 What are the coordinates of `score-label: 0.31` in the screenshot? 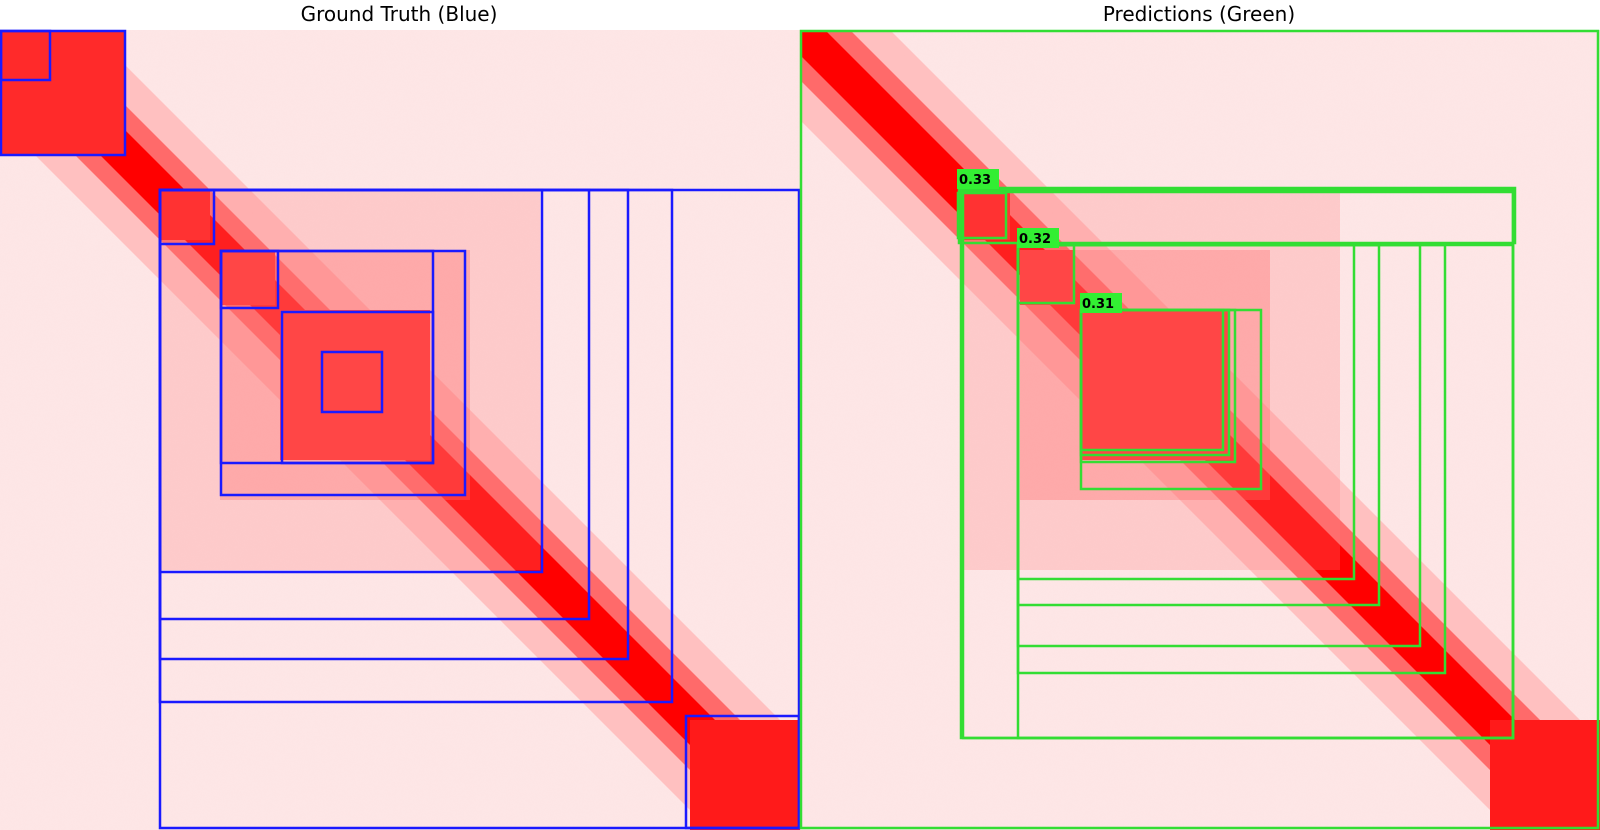 It's located at (1098, 304).